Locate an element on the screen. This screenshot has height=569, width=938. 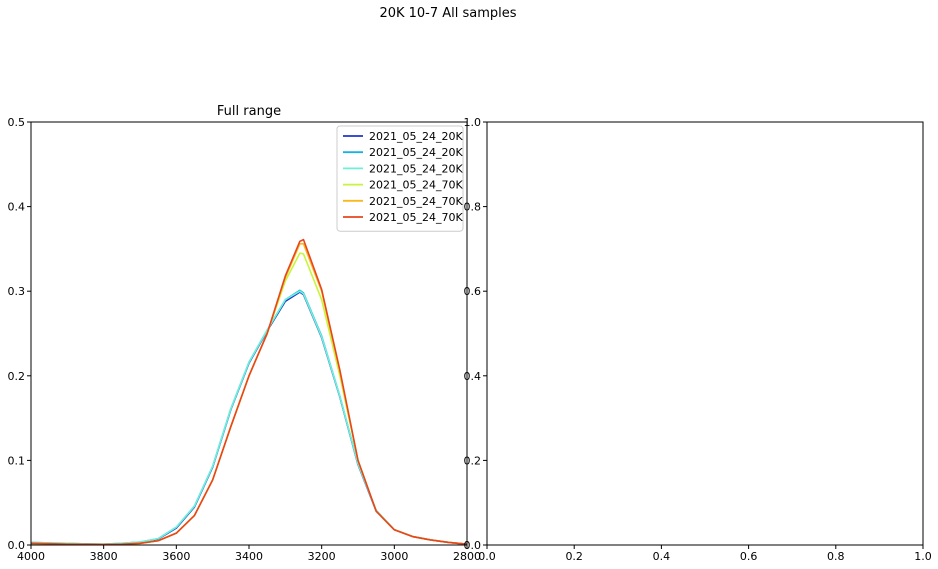
x-tick-label: 2800 is located at coordinates (467, 556).